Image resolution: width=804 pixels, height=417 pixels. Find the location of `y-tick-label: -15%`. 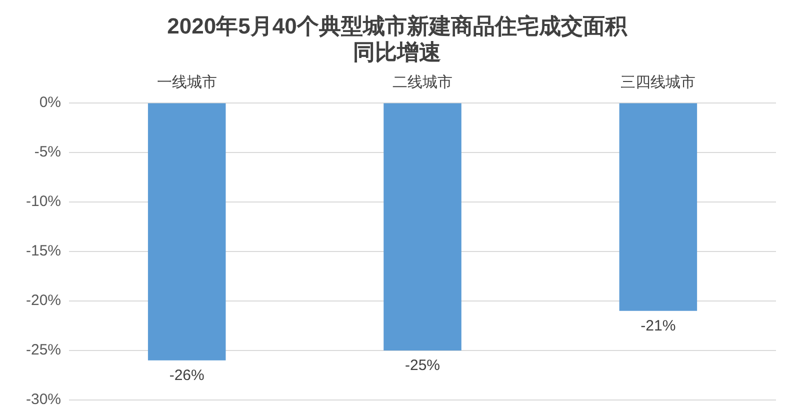

y-tick-label: -15% is located at coordinates (44, 251).